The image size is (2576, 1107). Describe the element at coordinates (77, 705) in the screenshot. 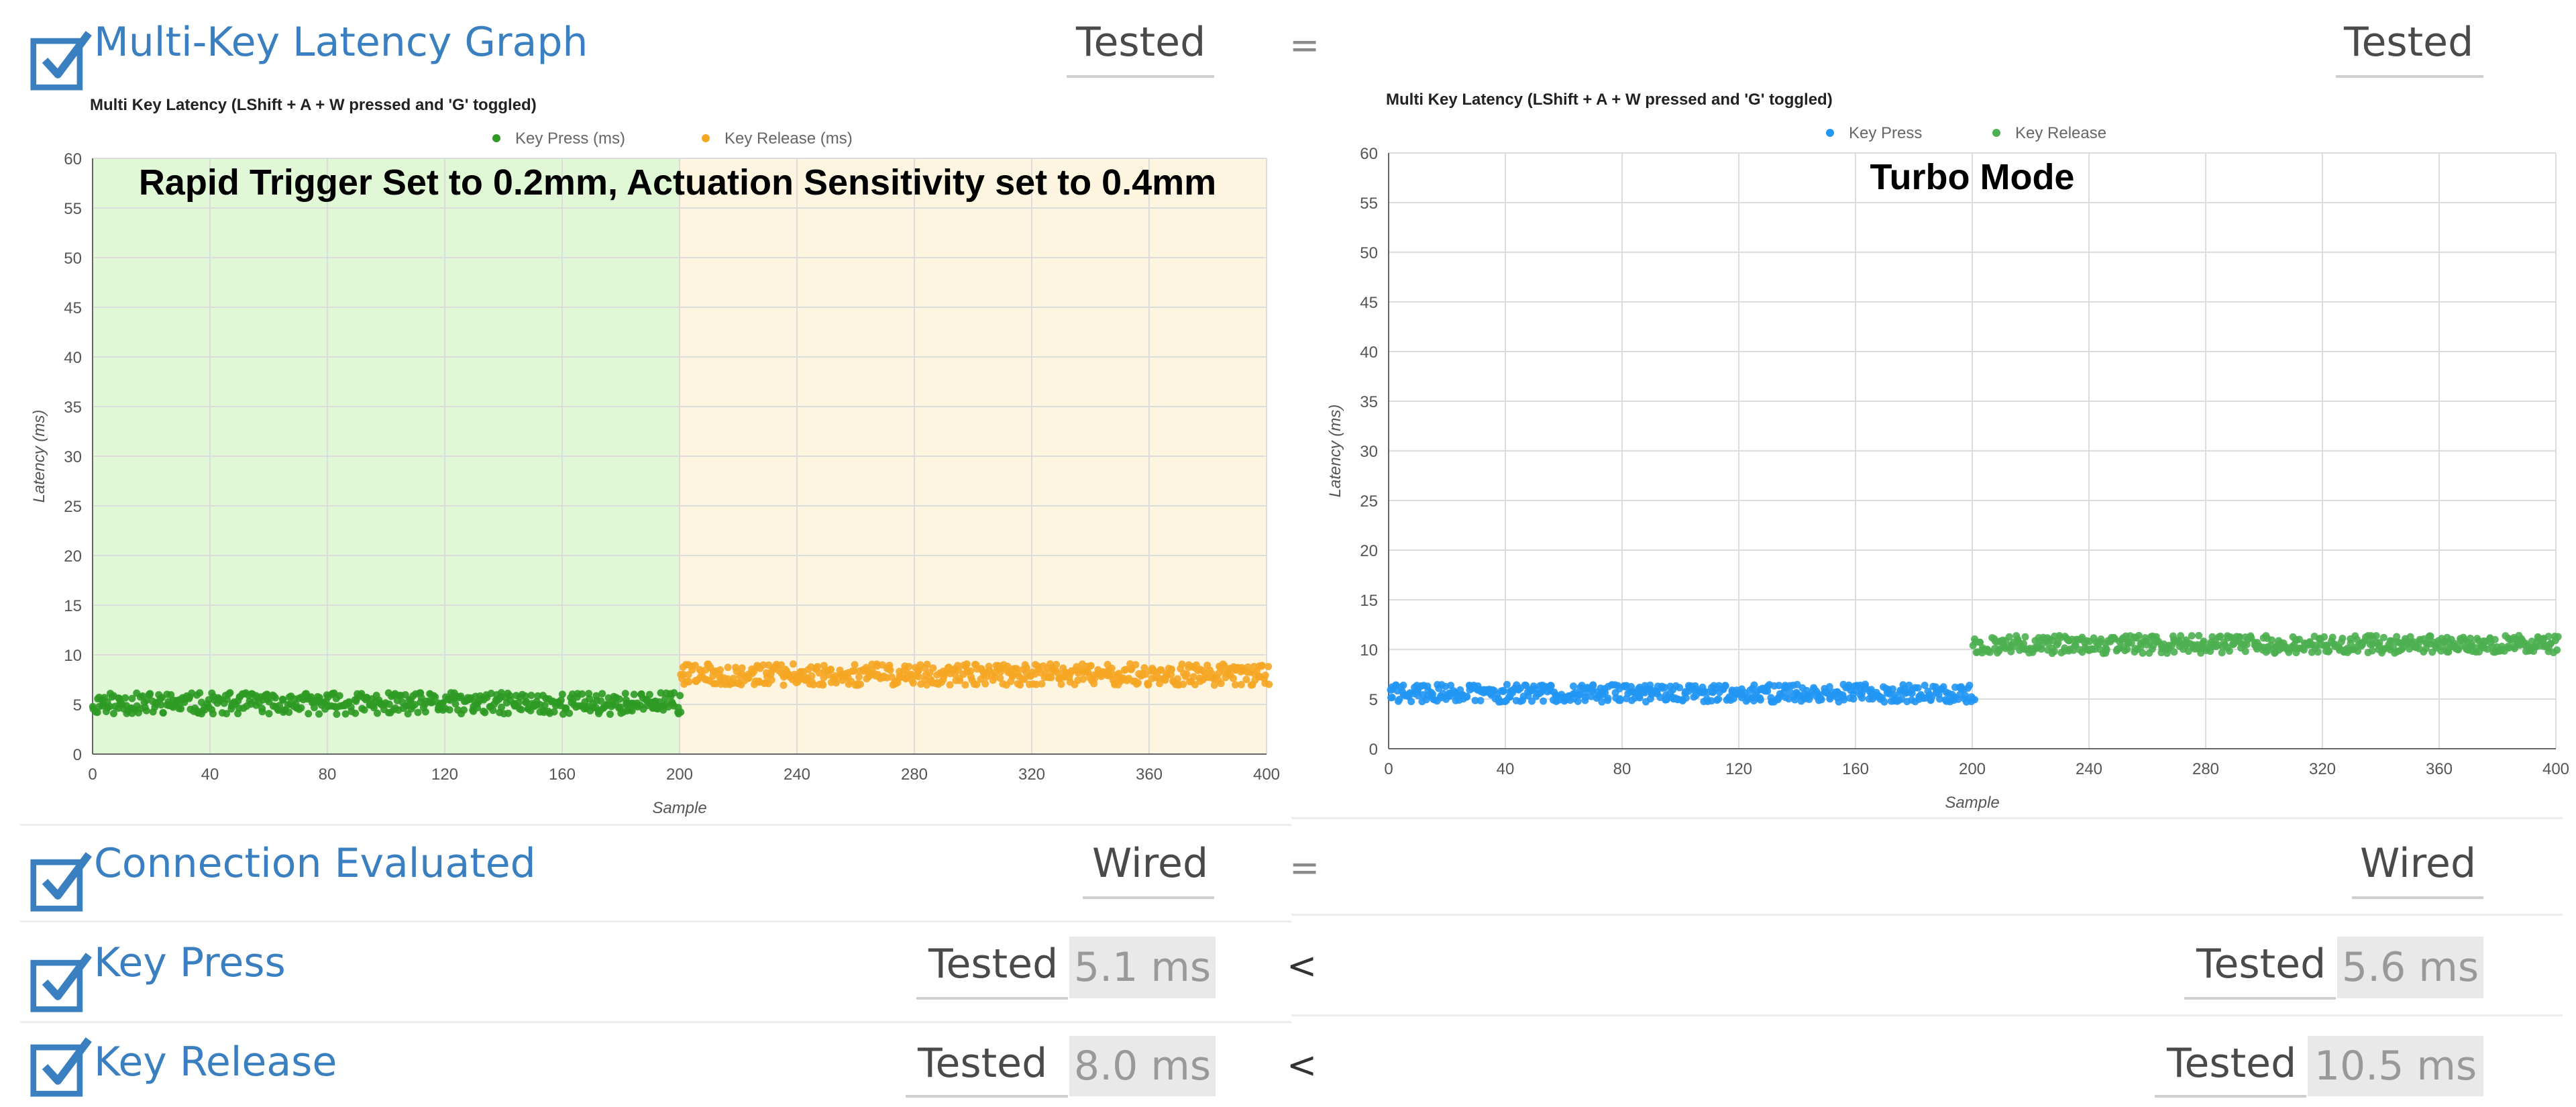

I see `y-tick-label: 5` at that location.